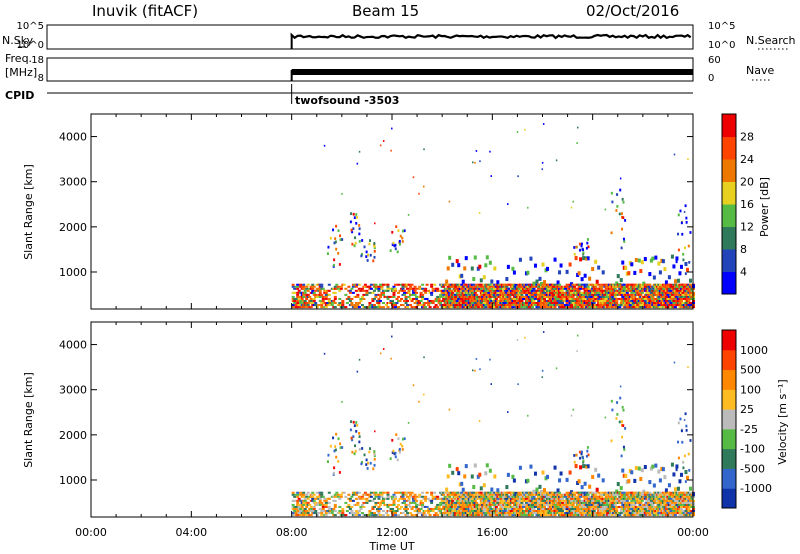 The width and height of the screenshot is (800, 554). What do you see at coordinates (385, 11) in the screenshot?
I see `beam-title: Beam 15` at bounding box center [385, 11].